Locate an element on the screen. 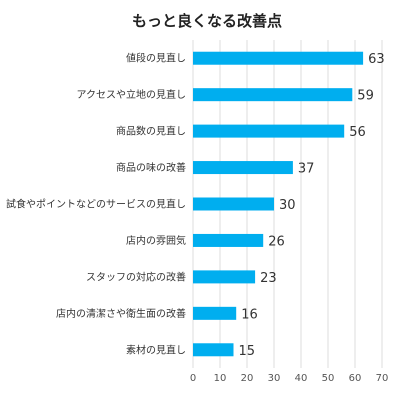  x-tick-label: 60 is located at coordinates (355, 378).